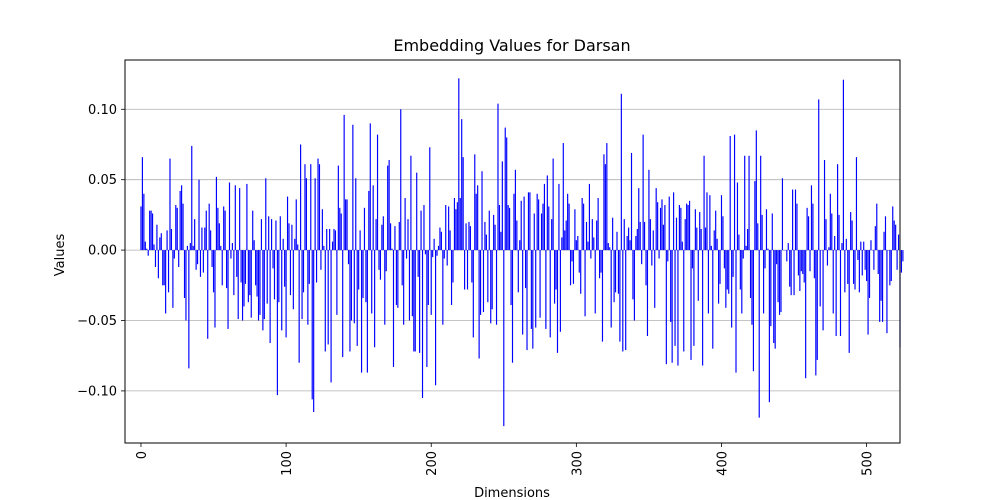 This screenshot has width=1000, height=500. Describe the element at coordinates (511, 45) in the screenshot. I see `chart-title: Embedding Values for Darsan` at that location.